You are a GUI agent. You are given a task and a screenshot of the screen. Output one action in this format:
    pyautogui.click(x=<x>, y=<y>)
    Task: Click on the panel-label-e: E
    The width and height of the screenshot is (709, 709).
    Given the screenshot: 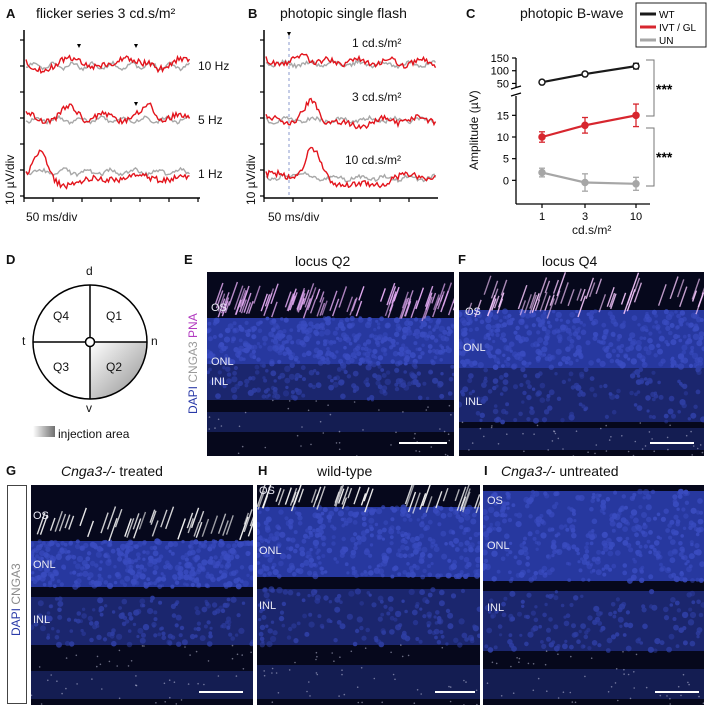 What is the action you would take?
    pyautogui.click(x=188, y=259)
    